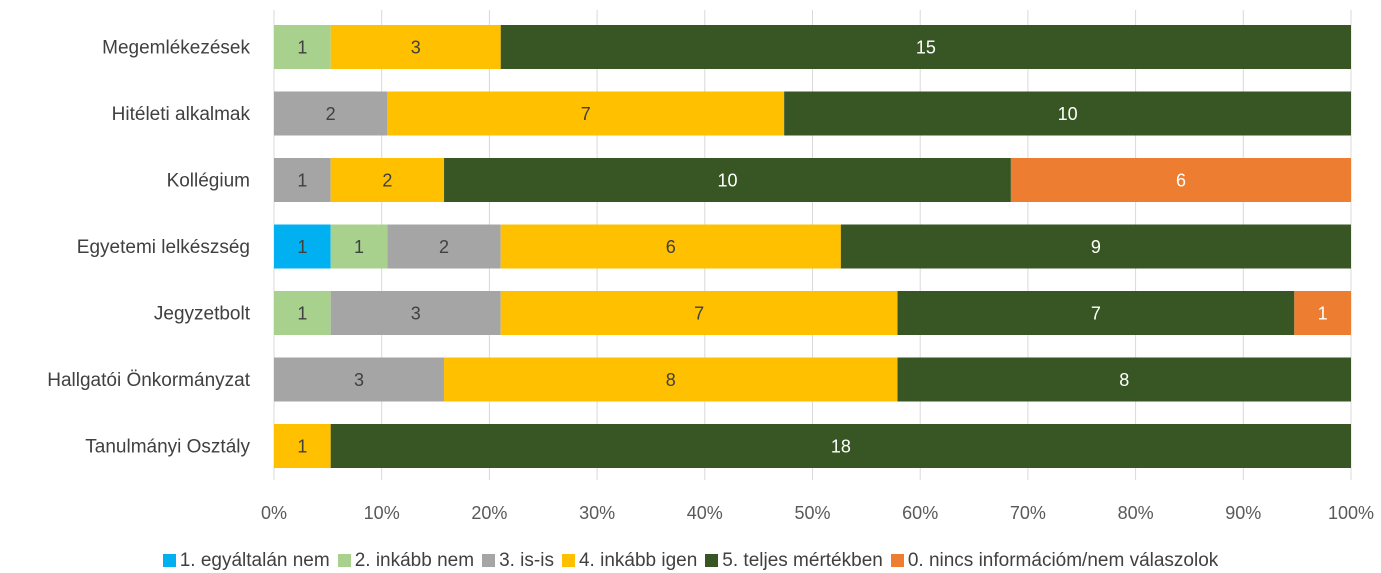 The image size is (1381, 573). I want to click on x-tick-label: 50%, so click(812, 513).